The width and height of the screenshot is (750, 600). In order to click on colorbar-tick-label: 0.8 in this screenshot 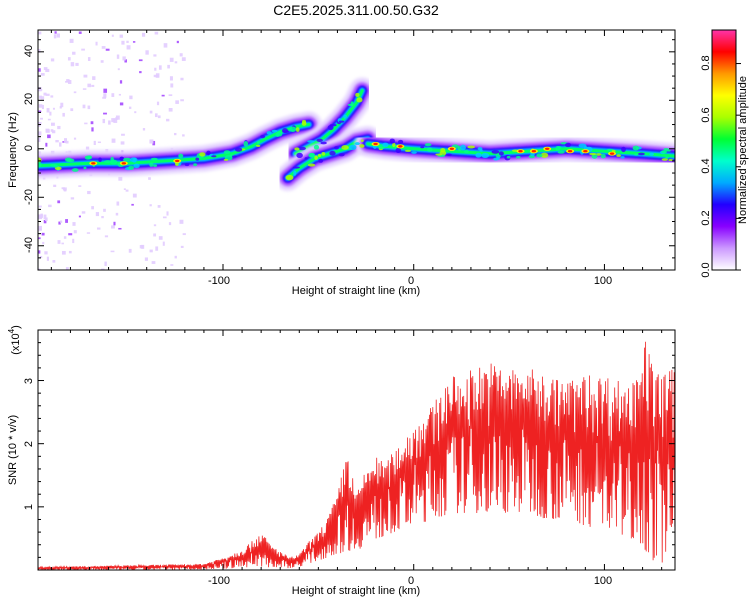, I will do `click(706, 62)`.